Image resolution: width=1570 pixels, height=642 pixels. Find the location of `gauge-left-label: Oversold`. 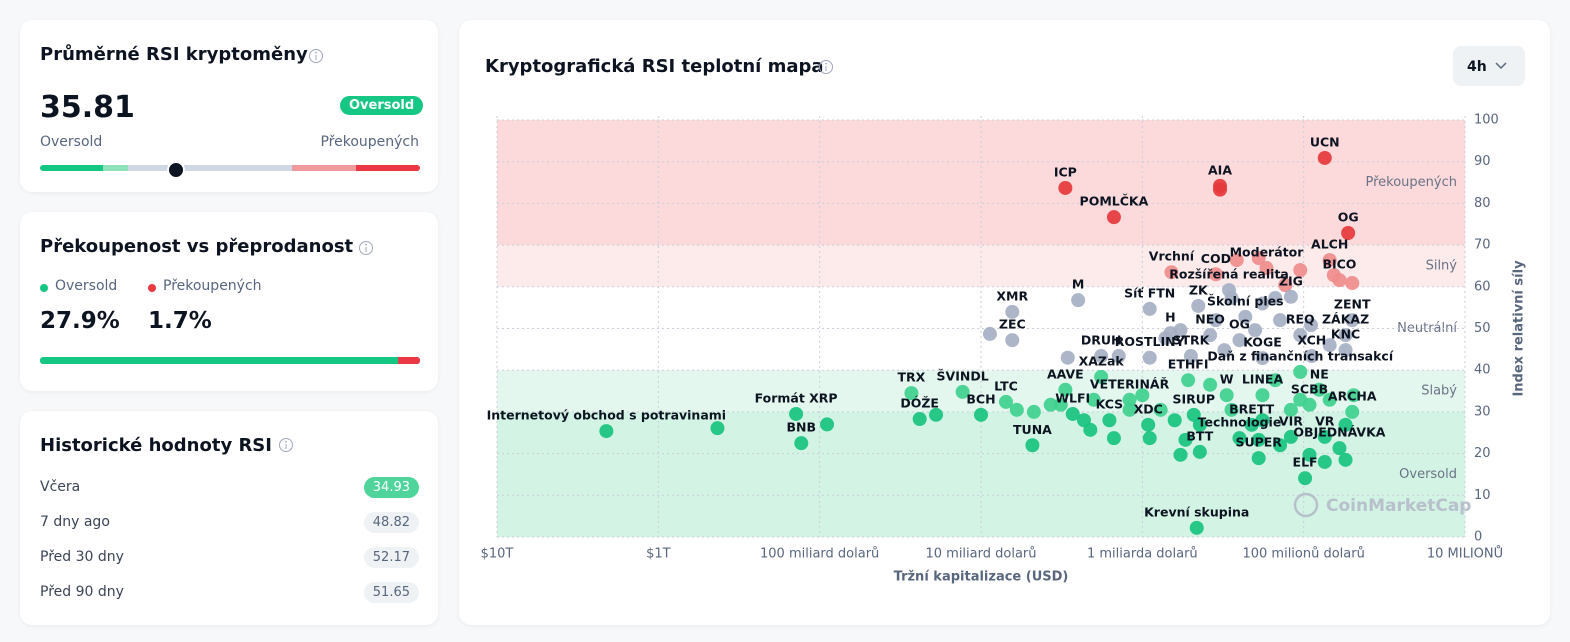

gauge-left-label: Oversold is located at coordinates (71, 142).